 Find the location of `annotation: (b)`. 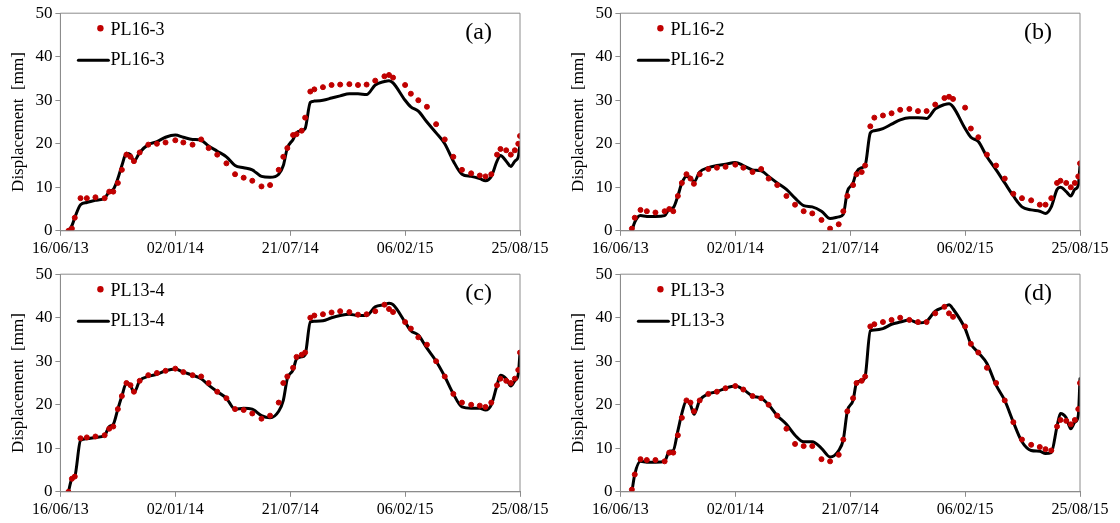

annotation: (b) is located at coordinates (1038, 31).